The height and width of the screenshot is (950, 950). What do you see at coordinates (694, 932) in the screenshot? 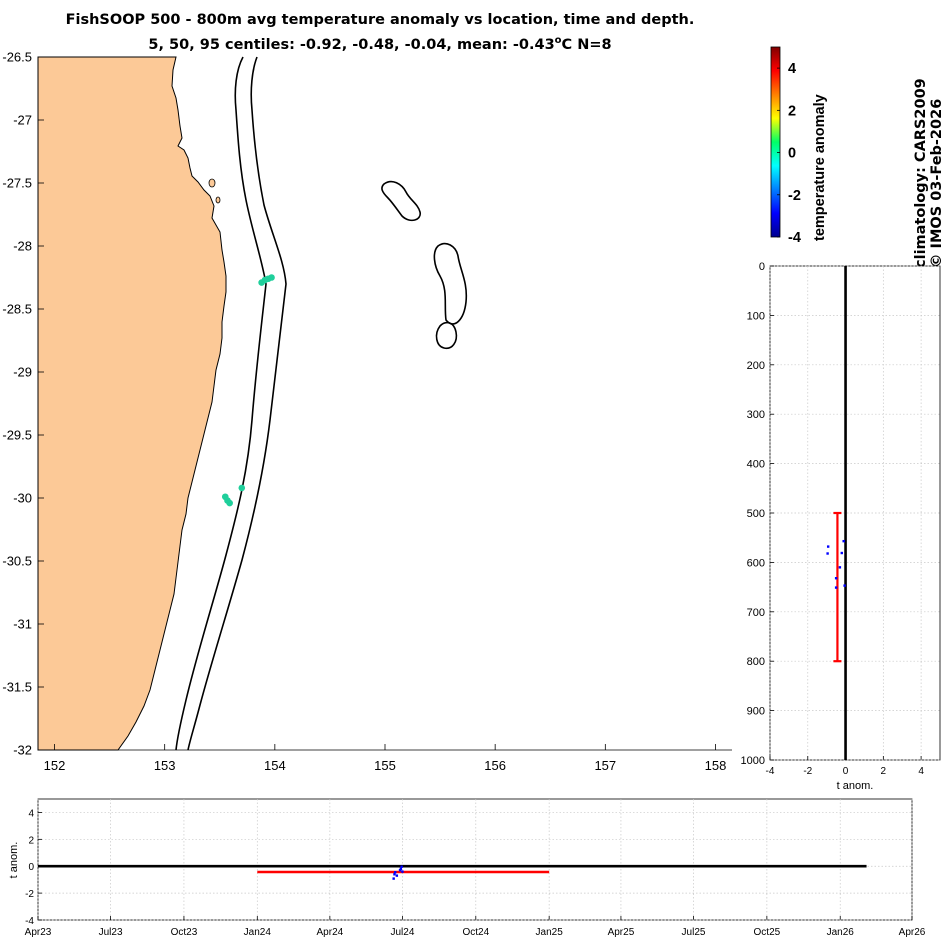
I see `time-x-tick-label: Jul25` at bounding box center [694, 932].